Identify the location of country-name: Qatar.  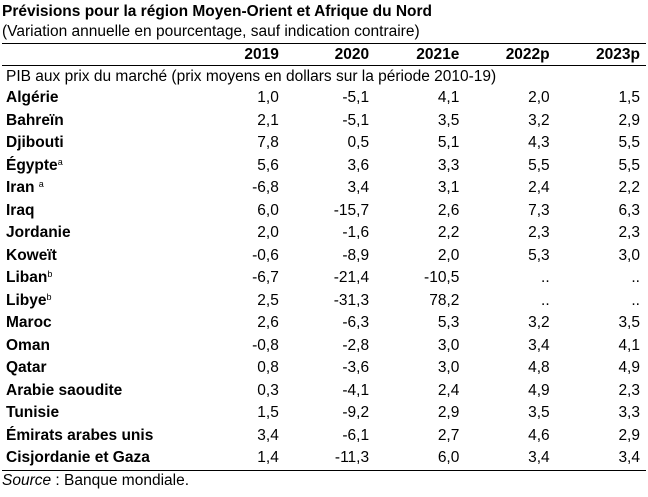
(97, 368).